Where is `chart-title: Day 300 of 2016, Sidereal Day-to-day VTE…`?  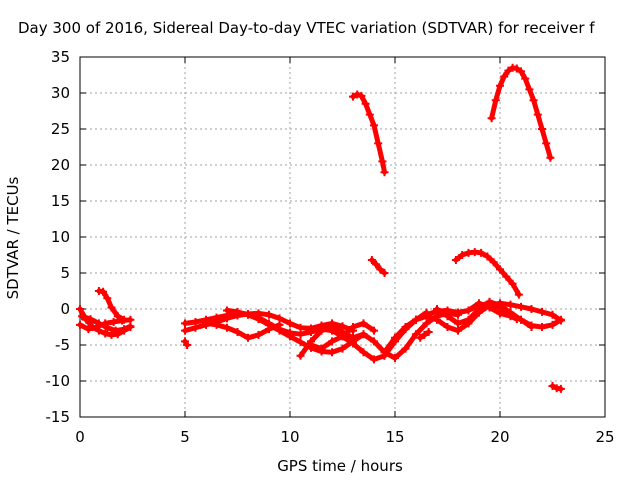
chart-title: Day 300 of 2016, Sidereal Day-to-day VTE… is located at coordinates (306, 28).